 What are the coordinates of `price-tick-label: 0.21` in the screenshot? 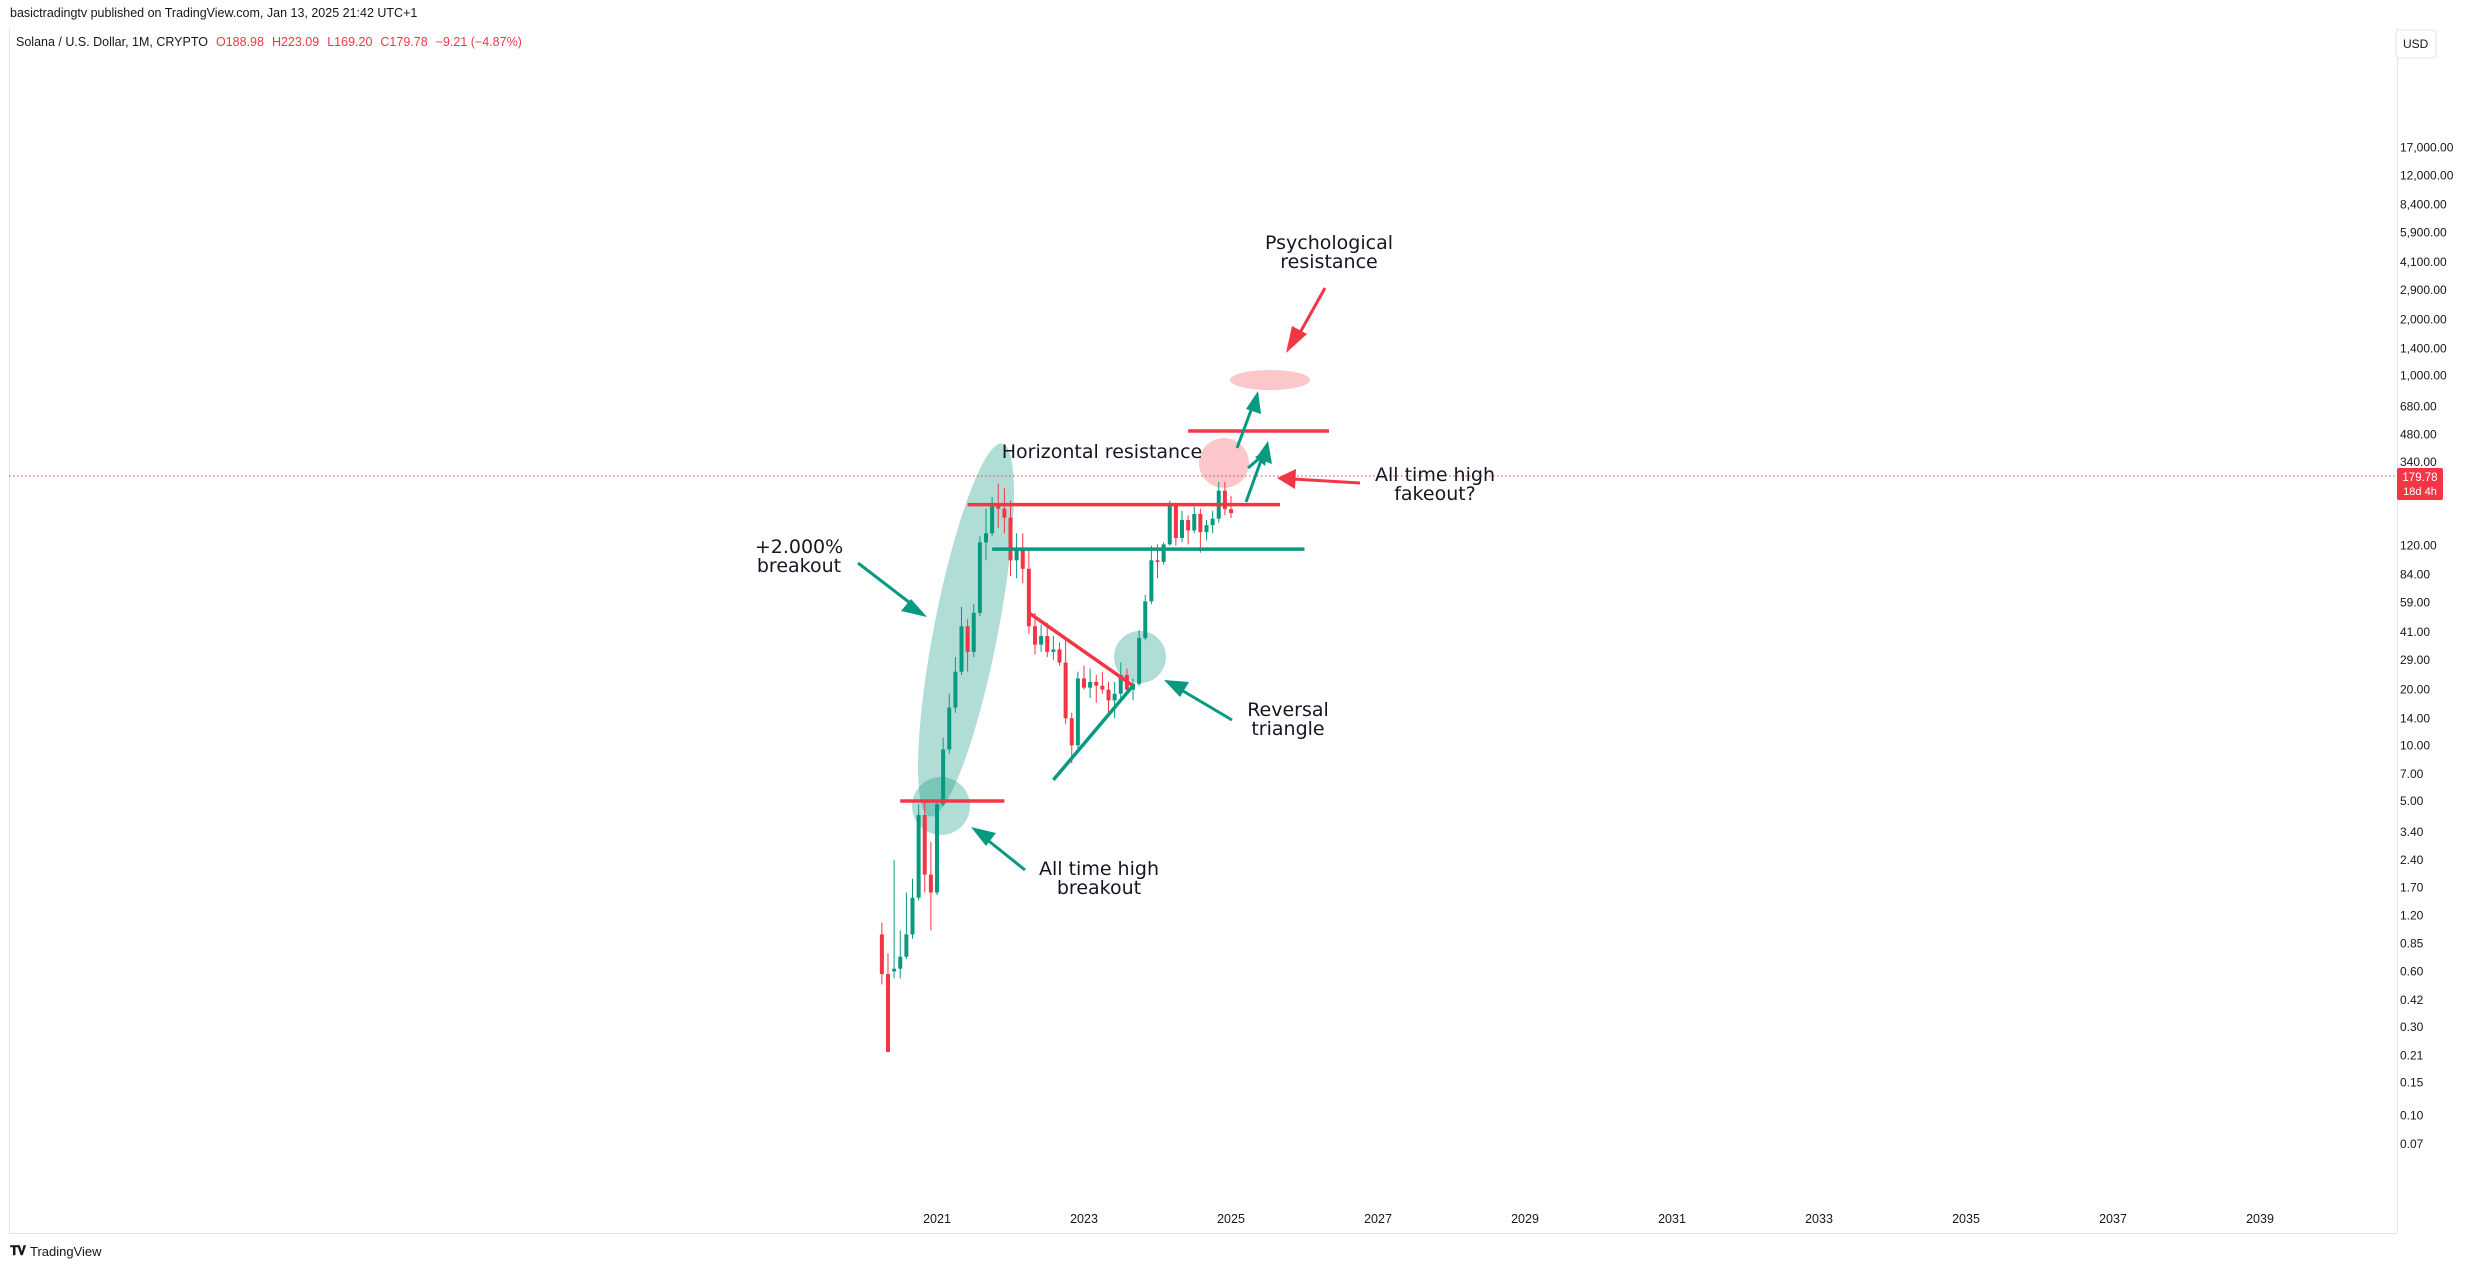 It's located at (2412, 1056).